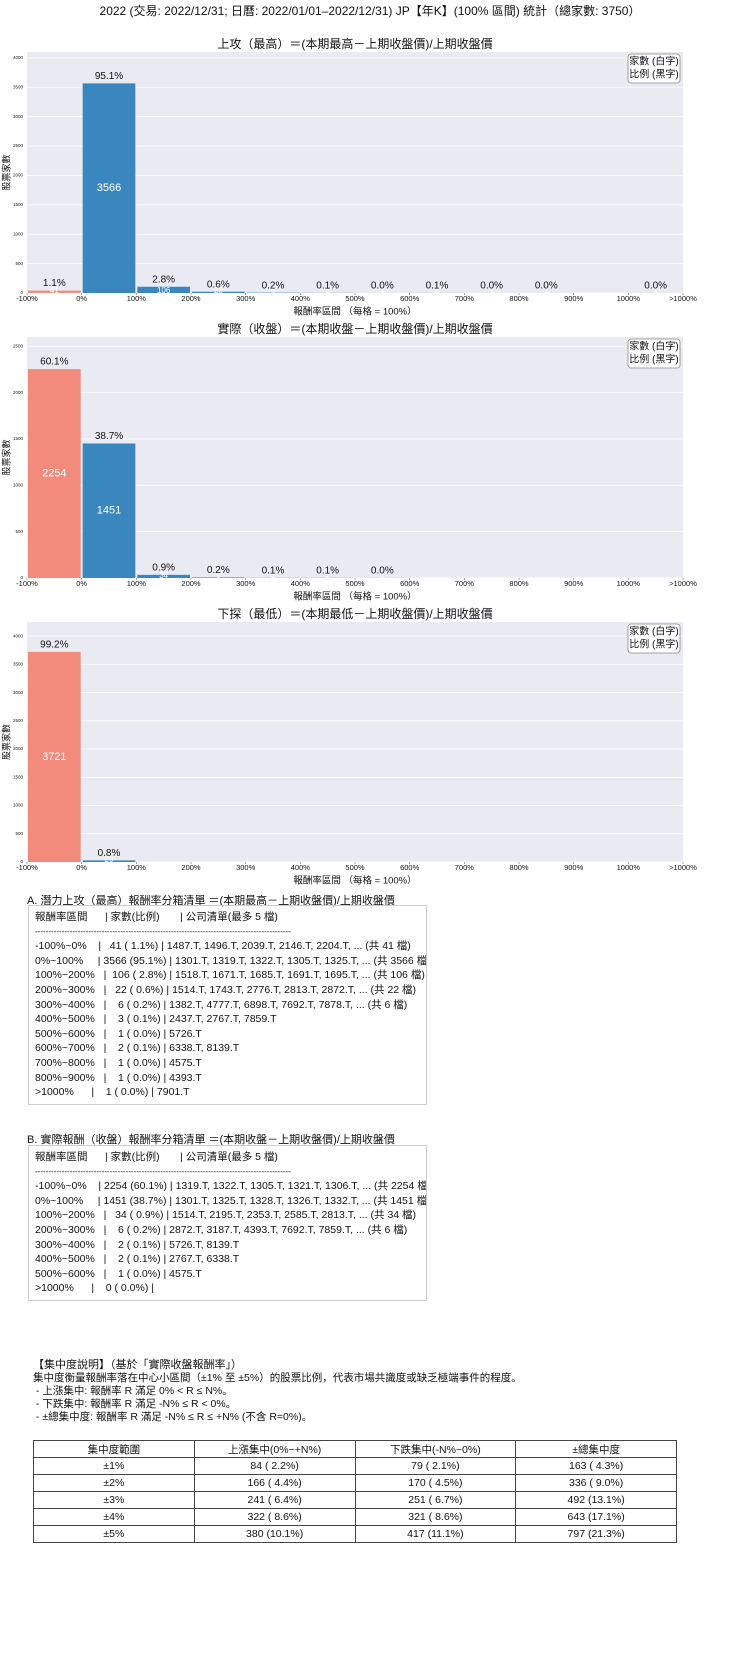  Describe the element at coordinates (596, 1466) in the screenshot. I see `table-cell: 163 ( 4.3%)` at that location.